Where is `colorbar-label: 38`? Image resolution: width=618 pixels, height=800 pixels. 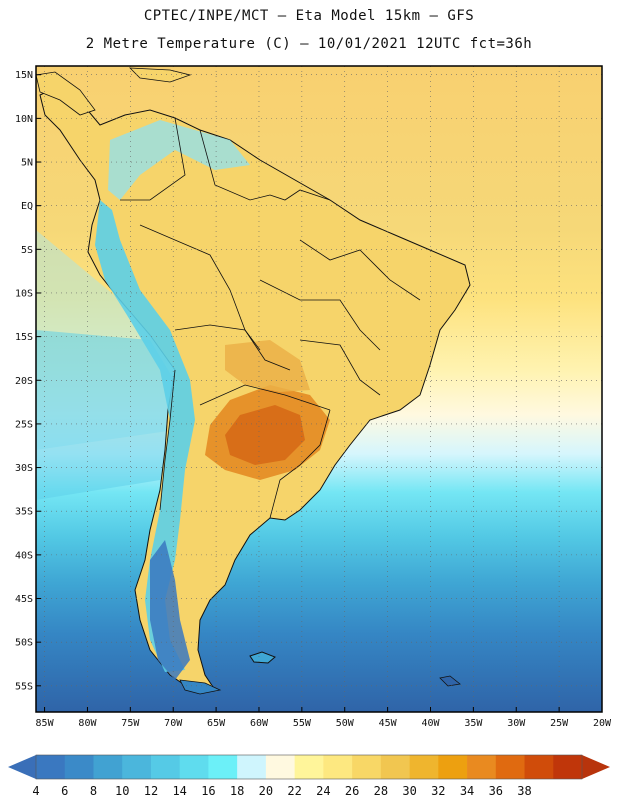
colorbar-label: 38 is located at coordinates (524, 791).